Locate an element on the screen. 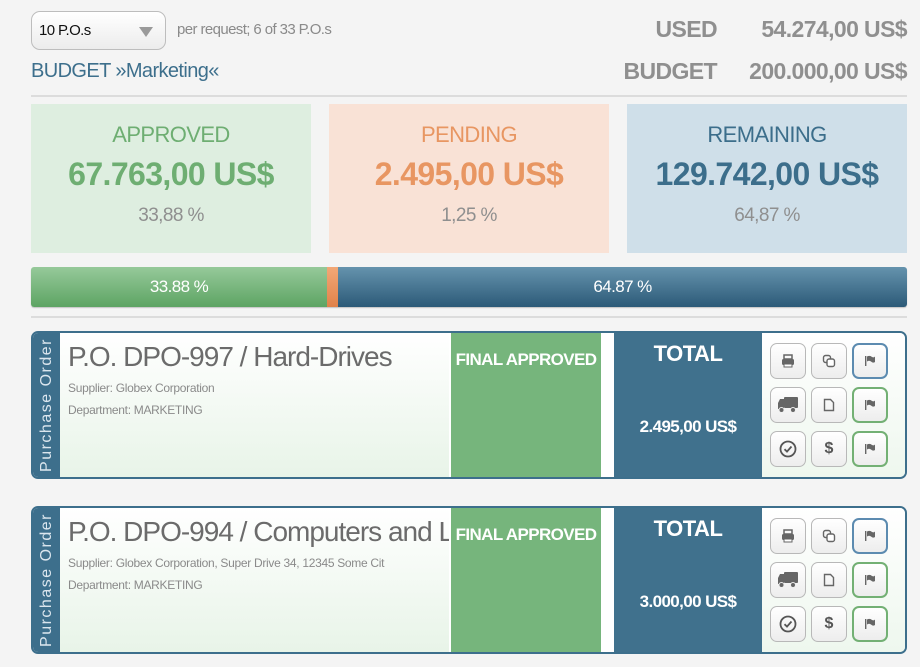 The height and width of the screenshot is (667, 920). approved-title: APPROVED is located at coordinates (171, 134).